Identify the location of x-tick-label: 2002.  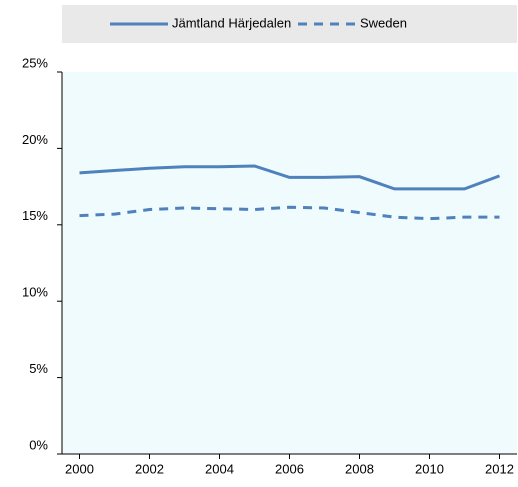
(149, 468).